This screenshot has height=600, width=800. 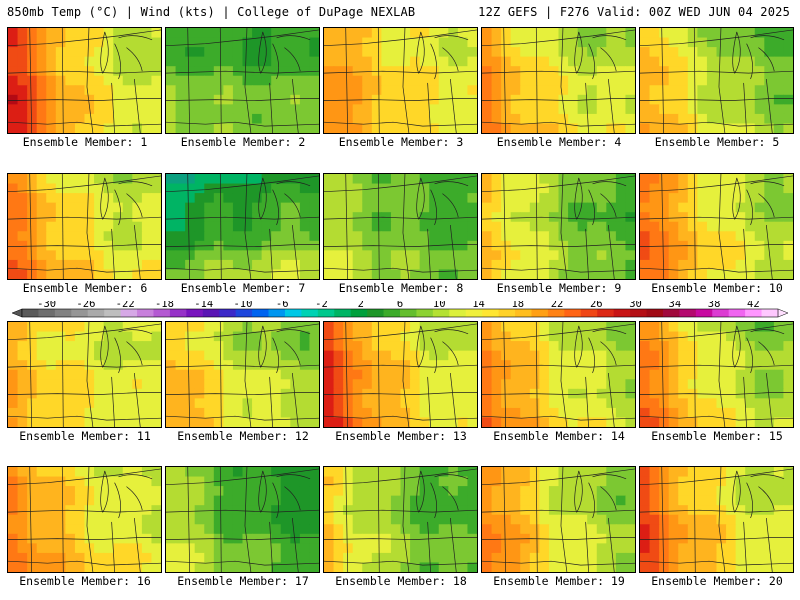 What do you see at coordinates (85, 581) in the screenshot?
I see `member-label-16: Ensemble Member: 16` at bounding box center [85, 581].